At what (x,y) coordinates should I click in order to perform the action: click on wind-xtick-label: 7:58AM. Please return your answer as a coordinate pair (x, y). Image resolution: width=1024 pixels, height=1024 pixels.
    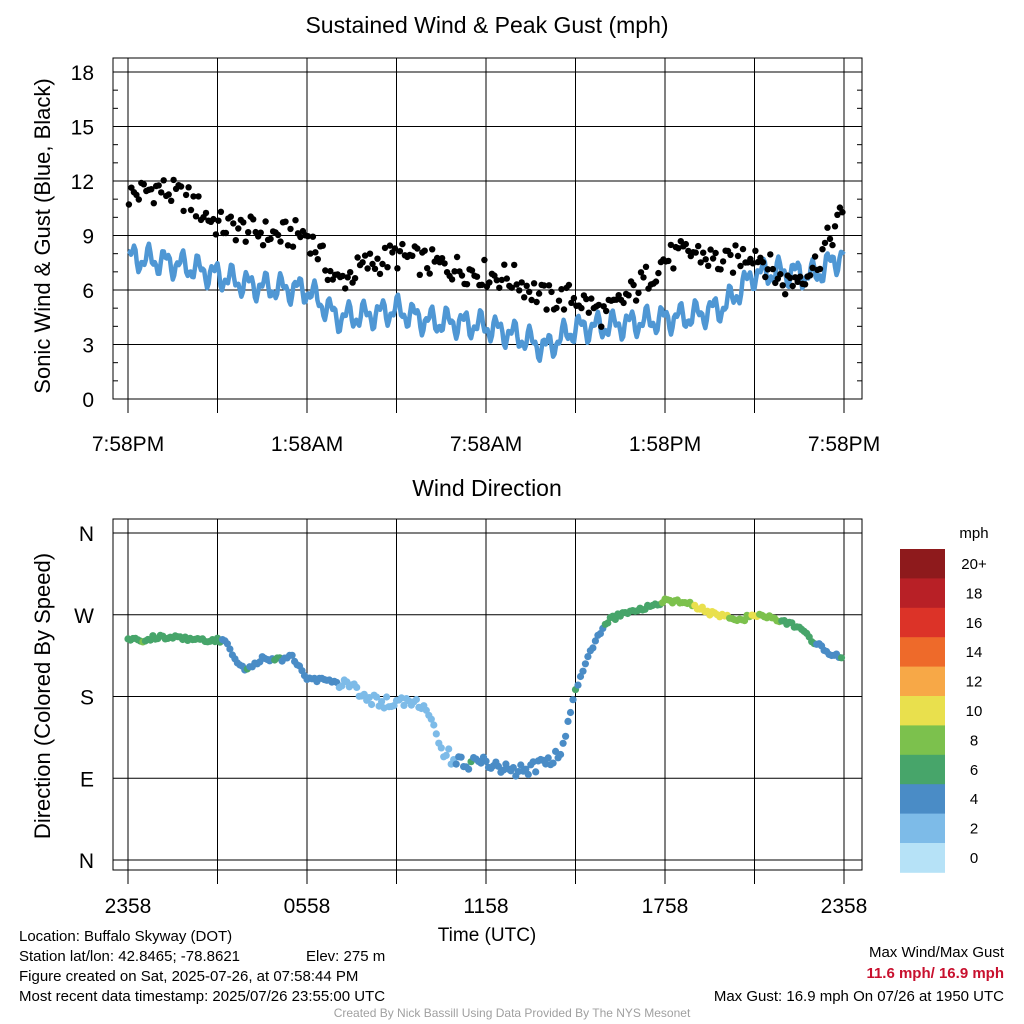
    Looking at the image, I should click on (486, 444).